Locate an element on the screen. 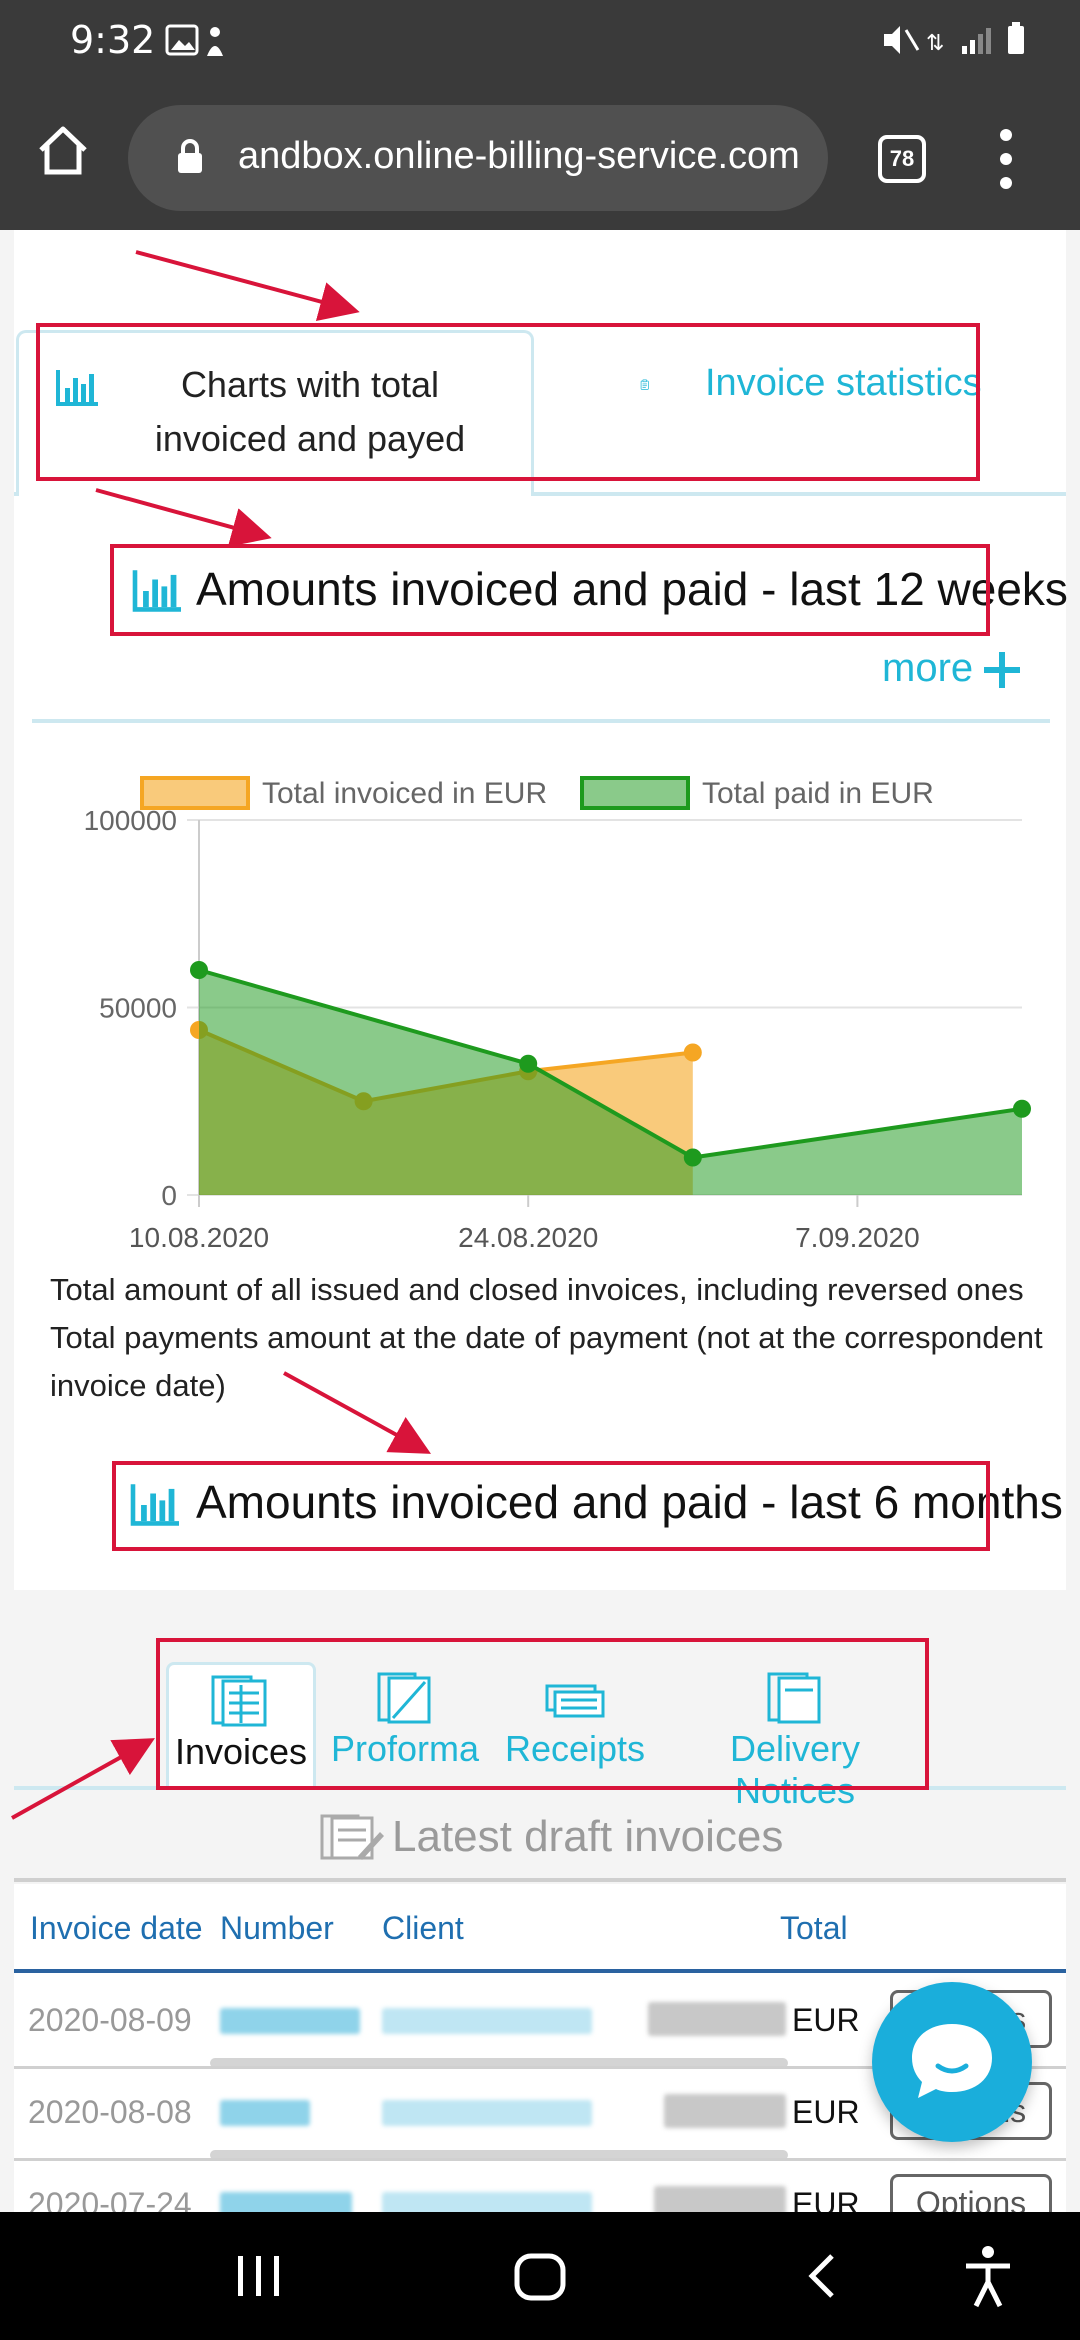 This screenshot has width=1080, height=2340. plus-icon is located at coordinates (1002, 670).